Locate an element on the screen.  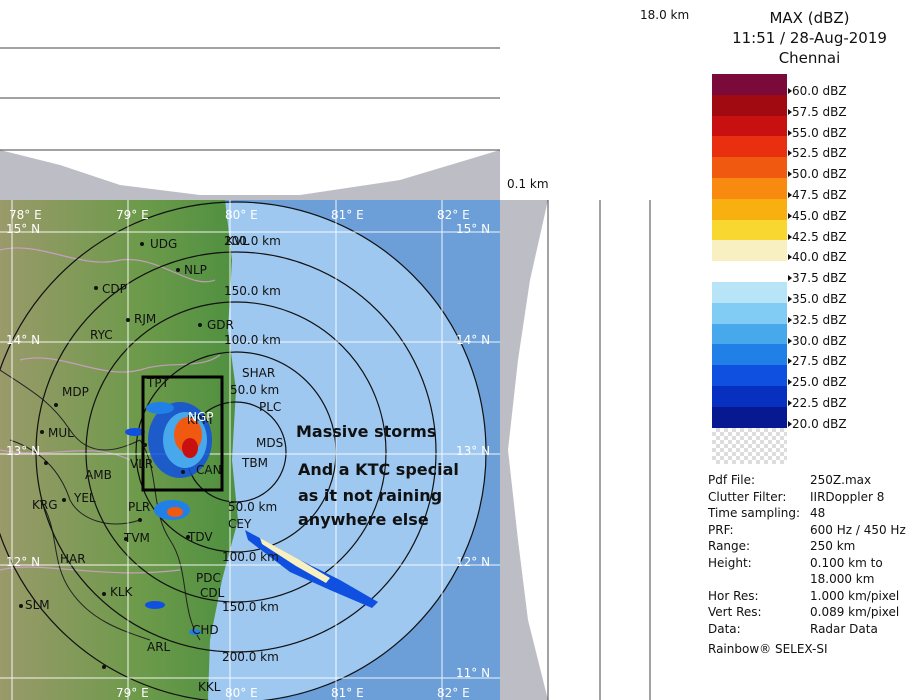
no-data-swatch is located at coordinates (749, 446).